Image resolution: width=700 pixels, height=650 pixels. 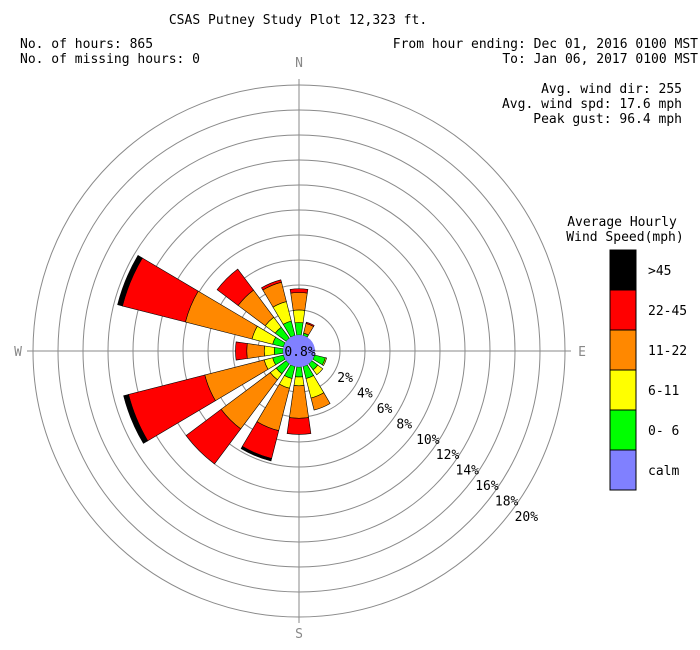 I want to click on hours-count: No. of hours: 865, so click(x=86, y=44).